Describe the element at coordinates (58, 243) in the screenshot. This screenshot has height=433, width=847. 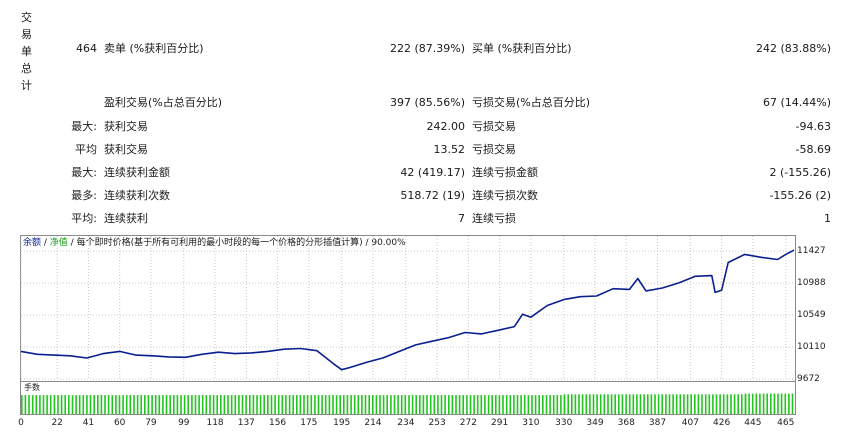
I see `legend-equity: 净值` at that location.